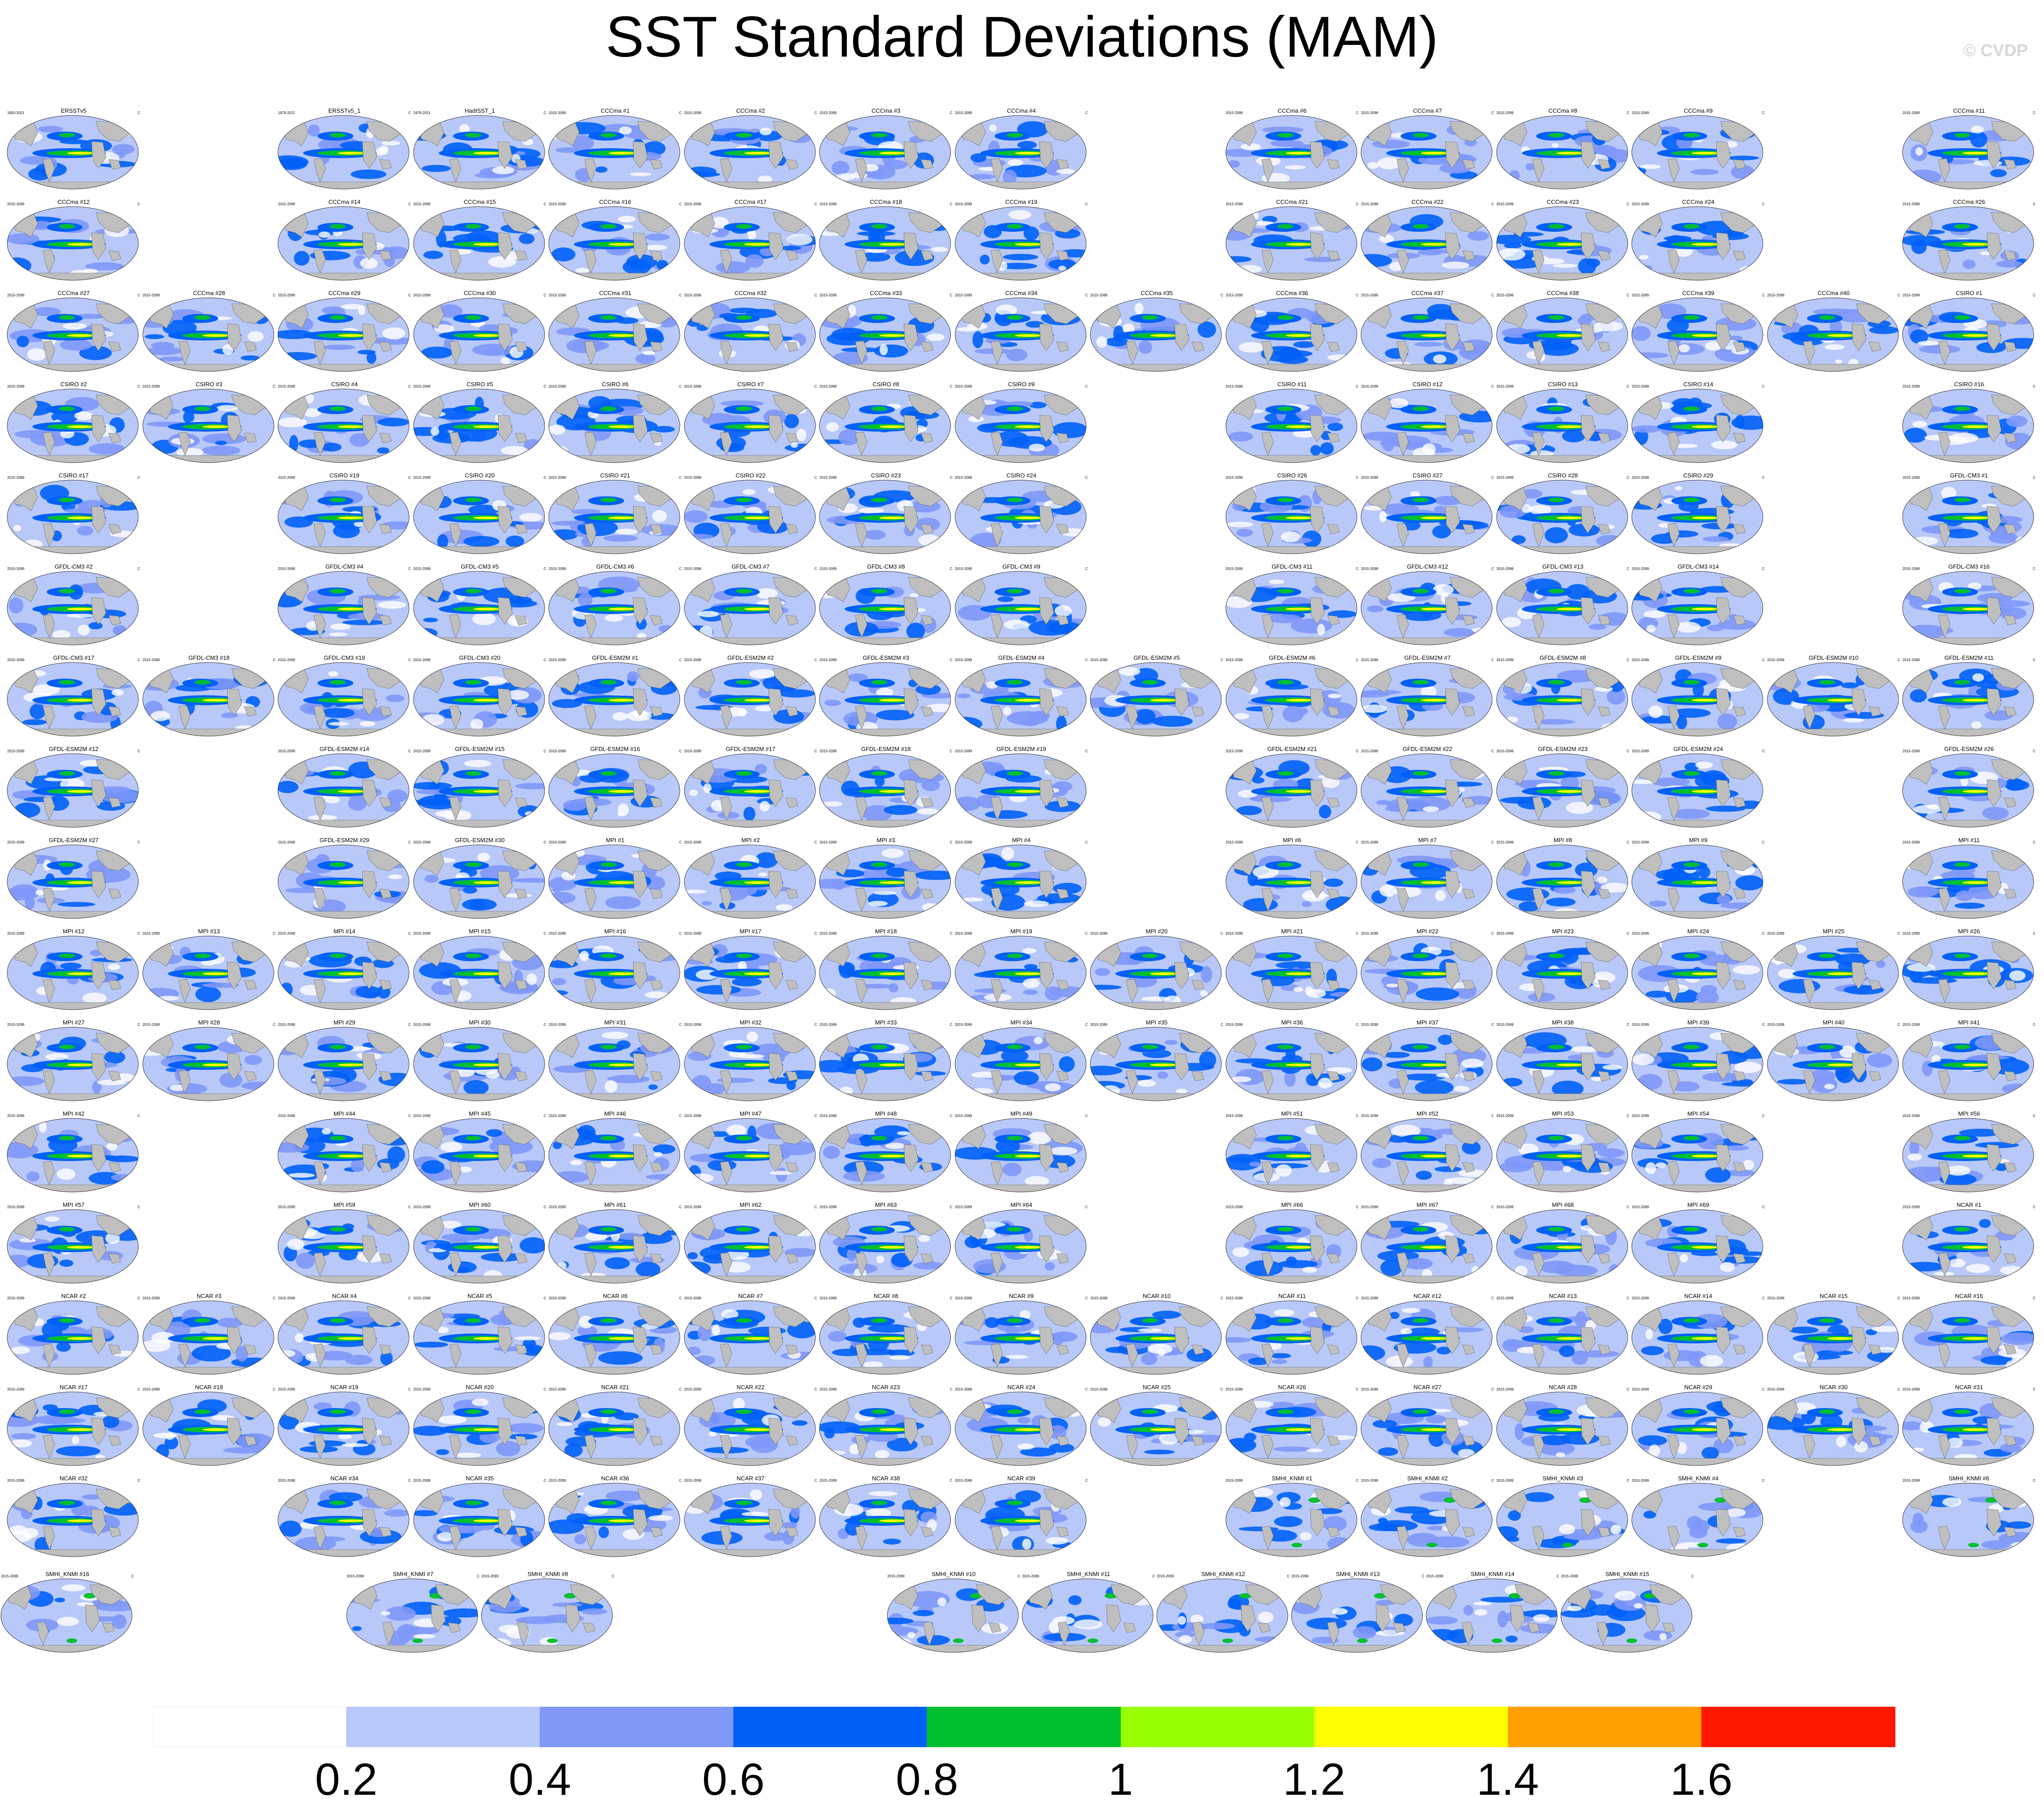 The width and height of the screenshot is (2044, 1806). Describe the element at coordinates (1969, 1244) in the screenshot. I see `map-panel: NCAR #1 2015-2099 C` at that location.